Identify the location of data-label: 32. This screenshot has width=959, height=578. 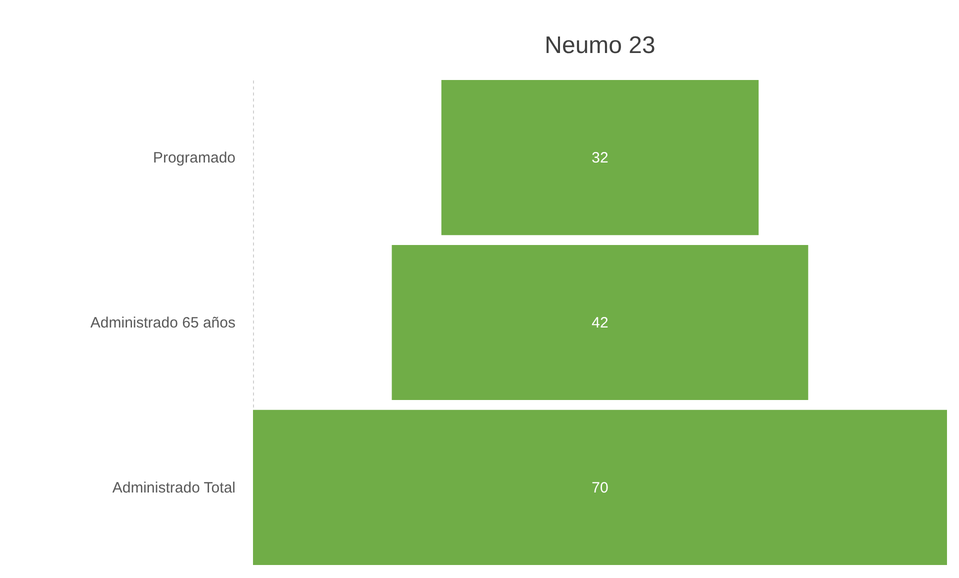
(600, 158).